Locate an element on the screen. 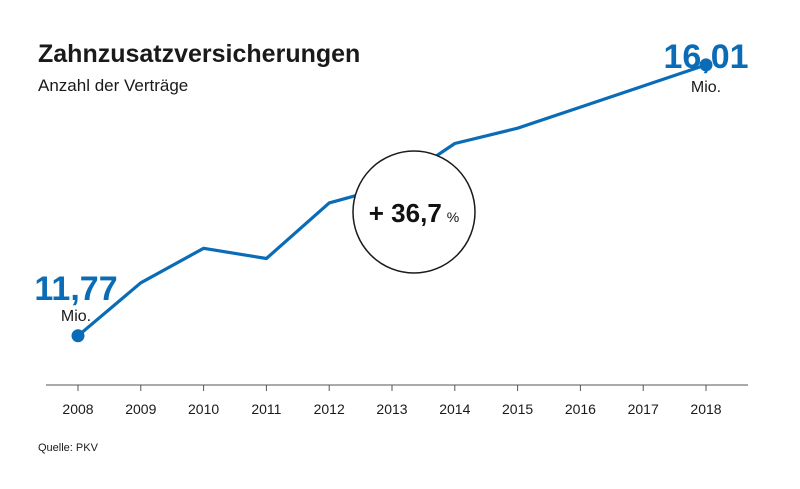 The width and height of the screenshot is (800, 489). x-axis-ticks is located at coordinates (392, 388).